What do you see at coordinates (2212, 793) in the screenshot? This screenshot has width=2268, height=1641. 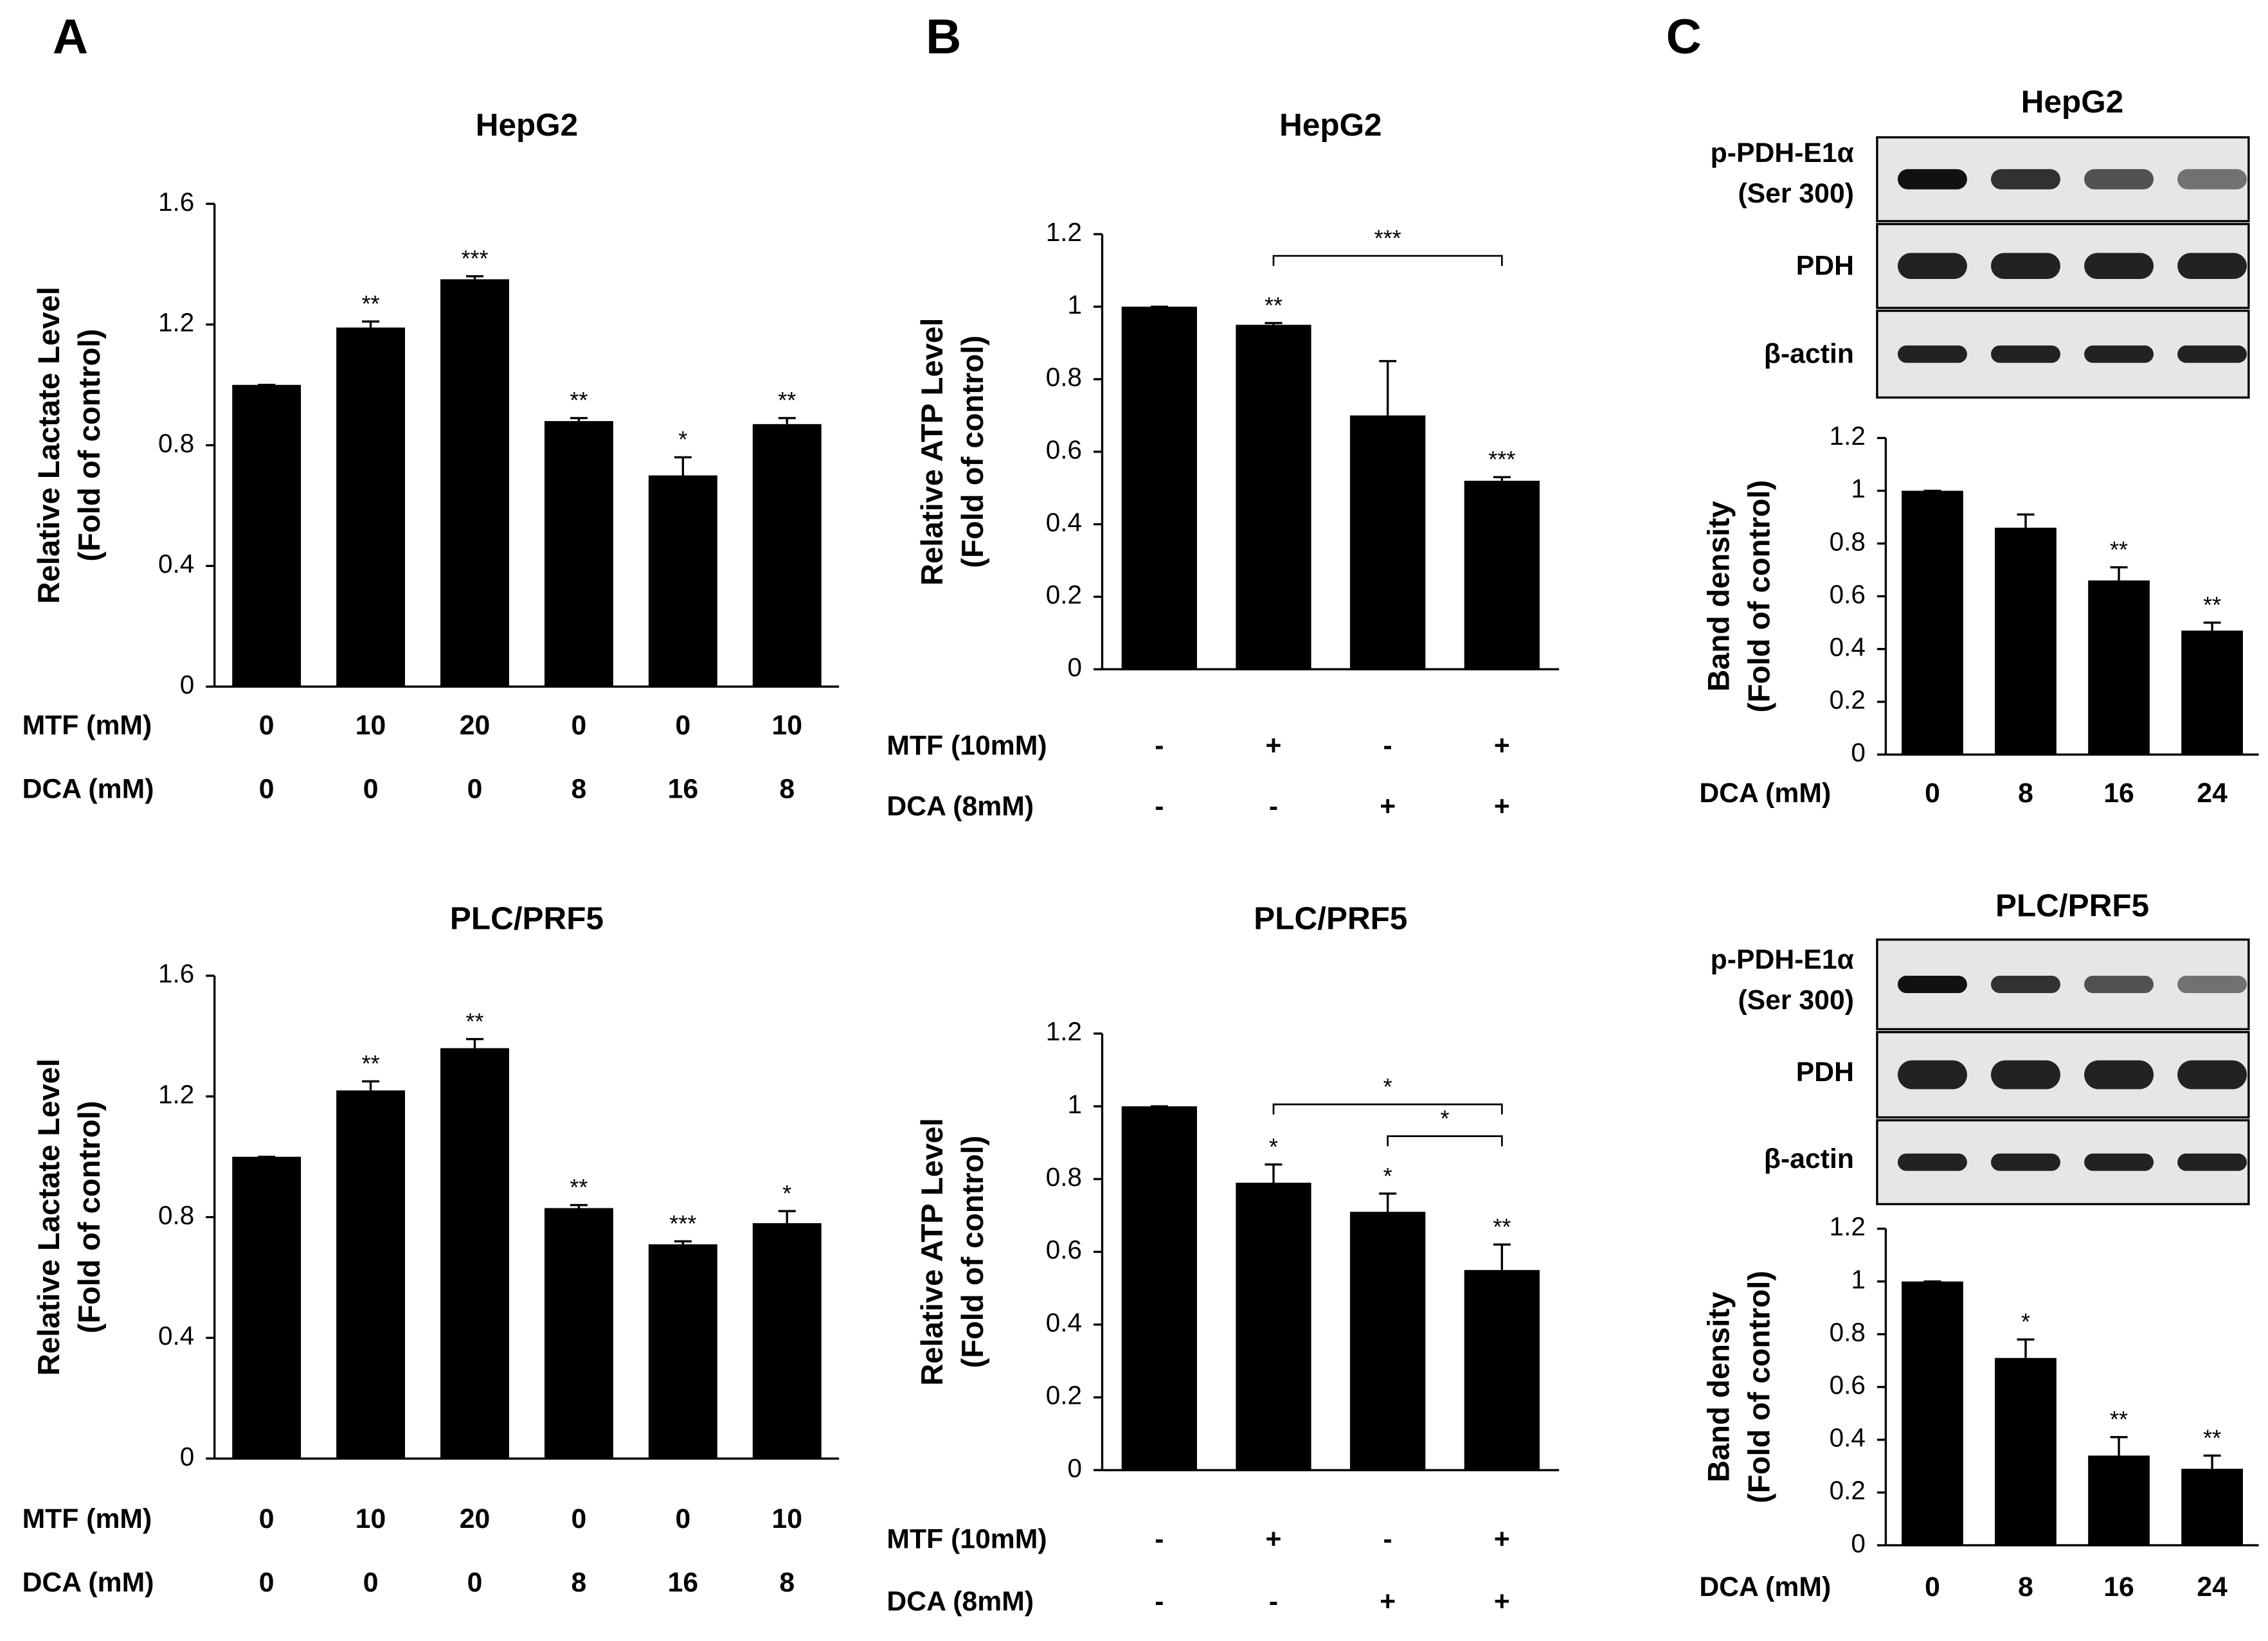 I see `x-tick-label: 24` at bounding box center [2212, 793].